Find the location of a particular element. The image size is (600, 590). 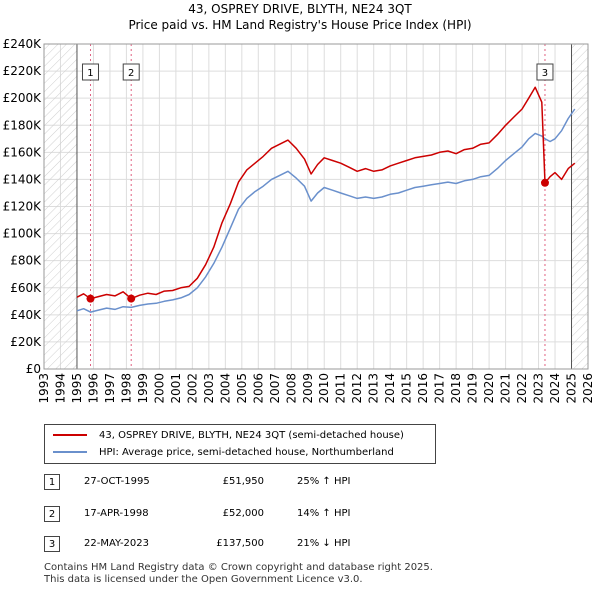

x-tick-label: 2016 is located at coordinates (423, 388).